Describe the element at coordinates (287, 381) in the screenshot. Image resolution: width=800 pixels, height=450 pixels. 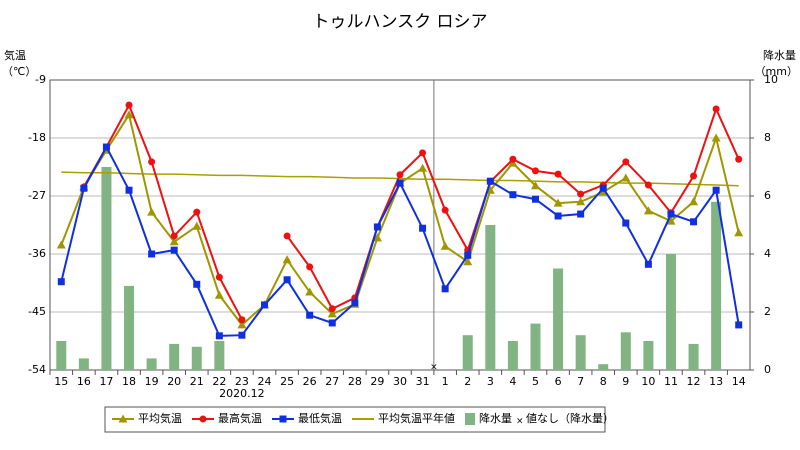
I see `x-tick-label: 25` at that location.